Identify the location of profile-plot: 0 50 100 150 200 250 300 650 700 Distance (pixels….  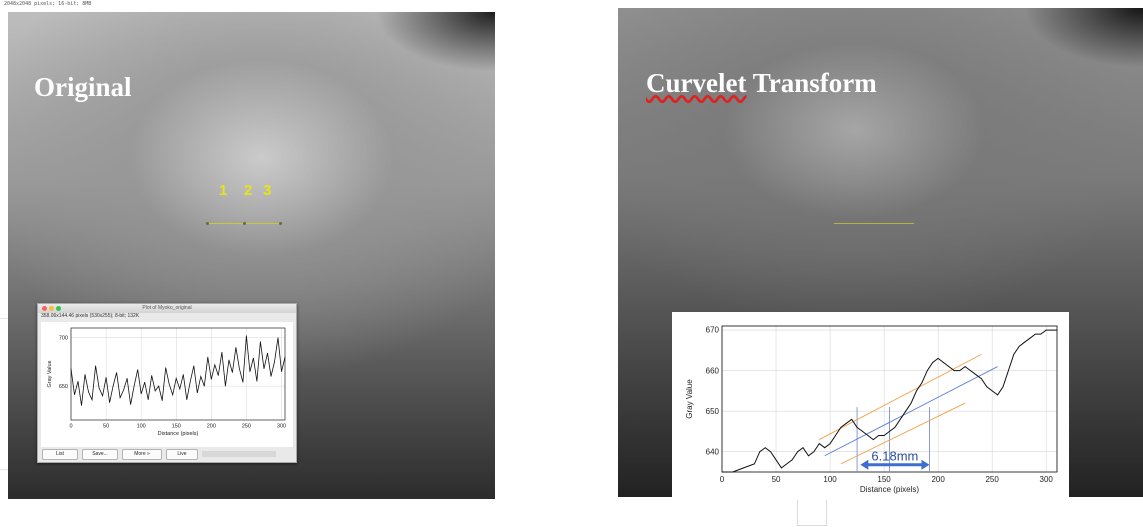
(167, 384).